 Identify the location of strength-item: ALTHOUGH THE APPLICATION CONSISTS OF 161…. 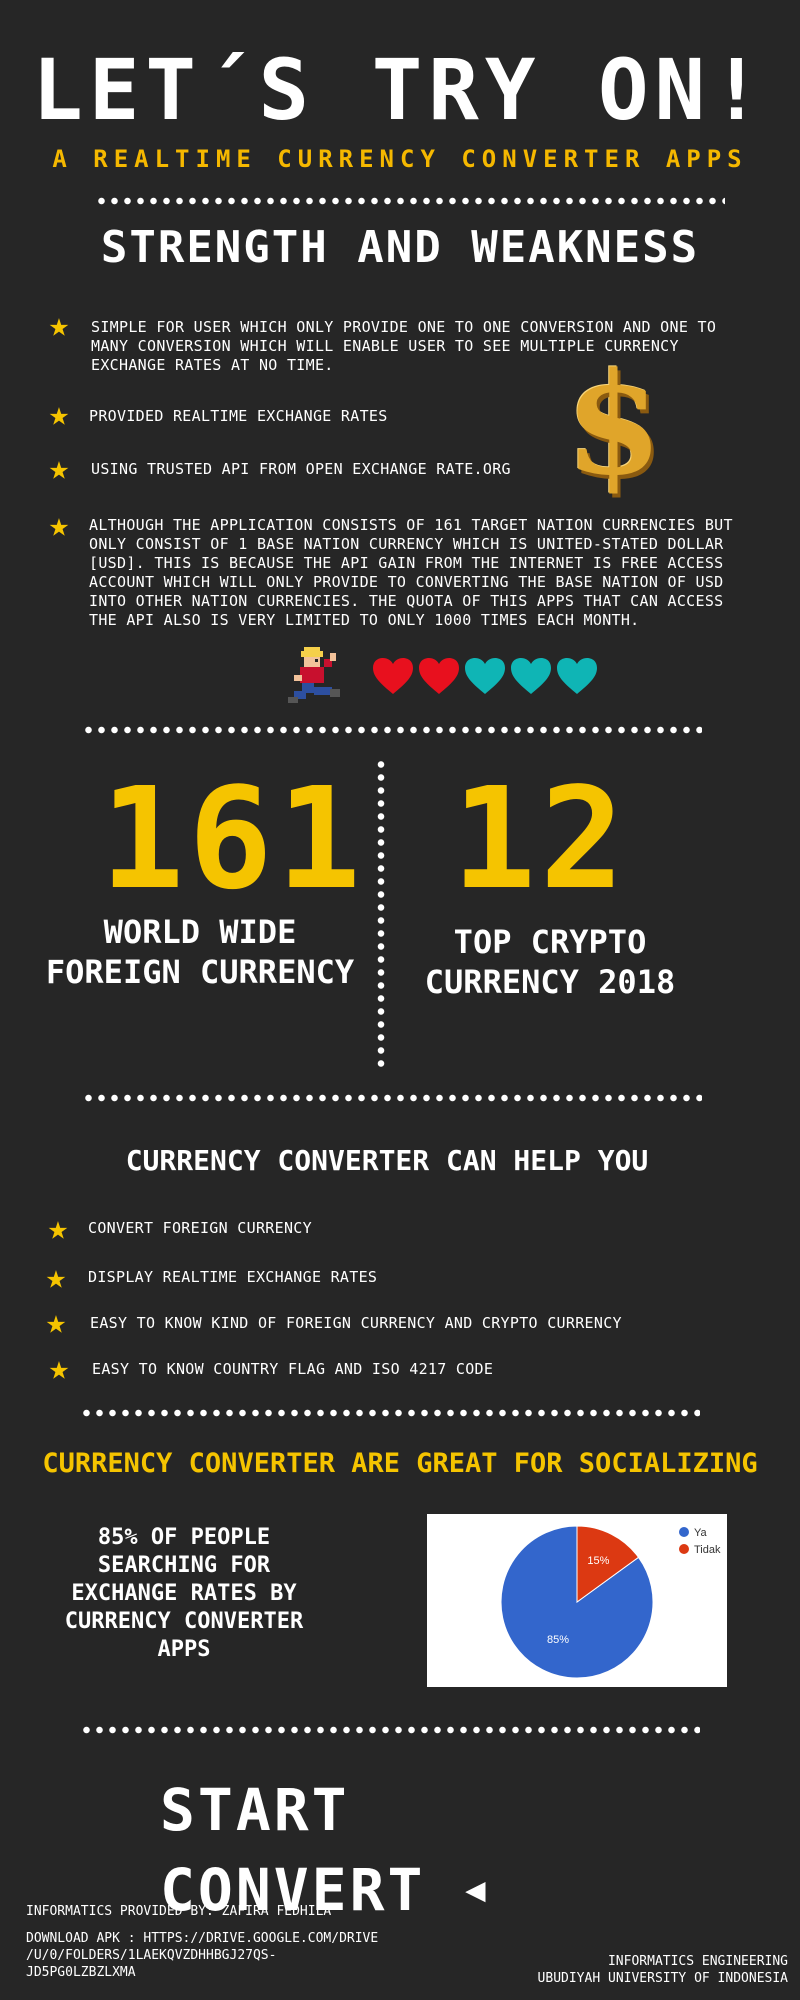
(411, 572).